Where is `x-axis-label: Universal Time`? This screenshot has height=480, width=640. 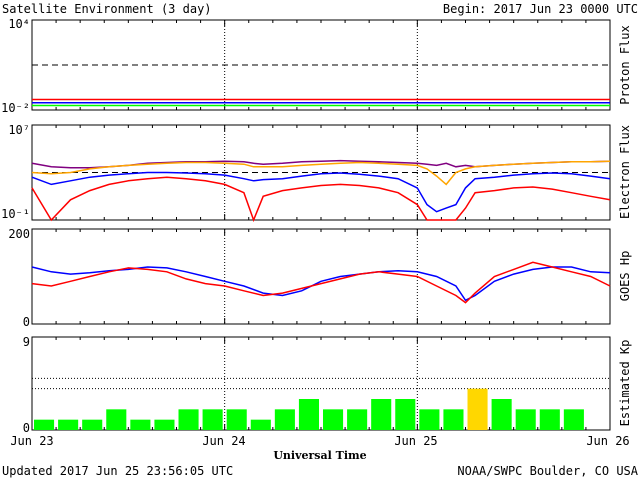 x-axis-label: Universal Time is located at coordinates (319, 455).